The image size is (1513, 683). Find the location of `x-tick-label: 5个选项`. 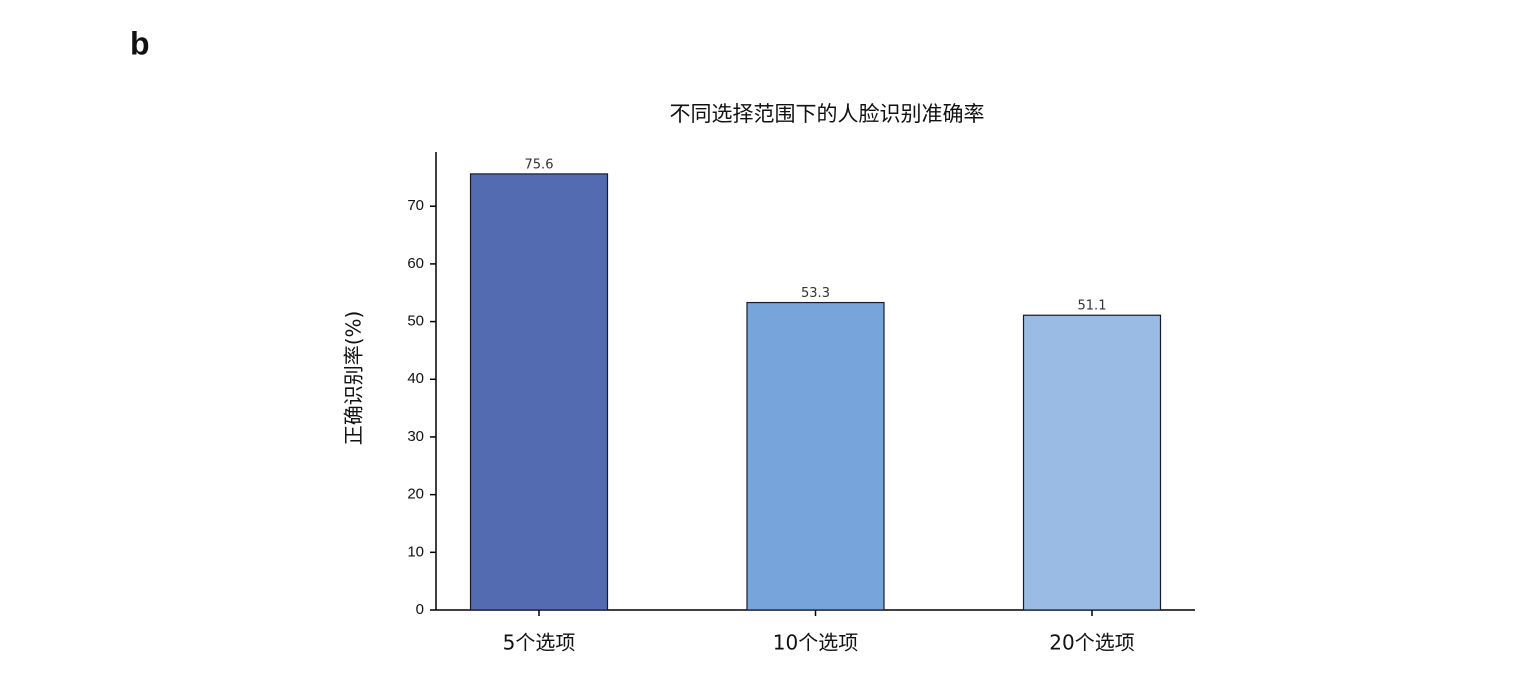

x-tick-label: 5个选项 is located at coordinates (539, 643).